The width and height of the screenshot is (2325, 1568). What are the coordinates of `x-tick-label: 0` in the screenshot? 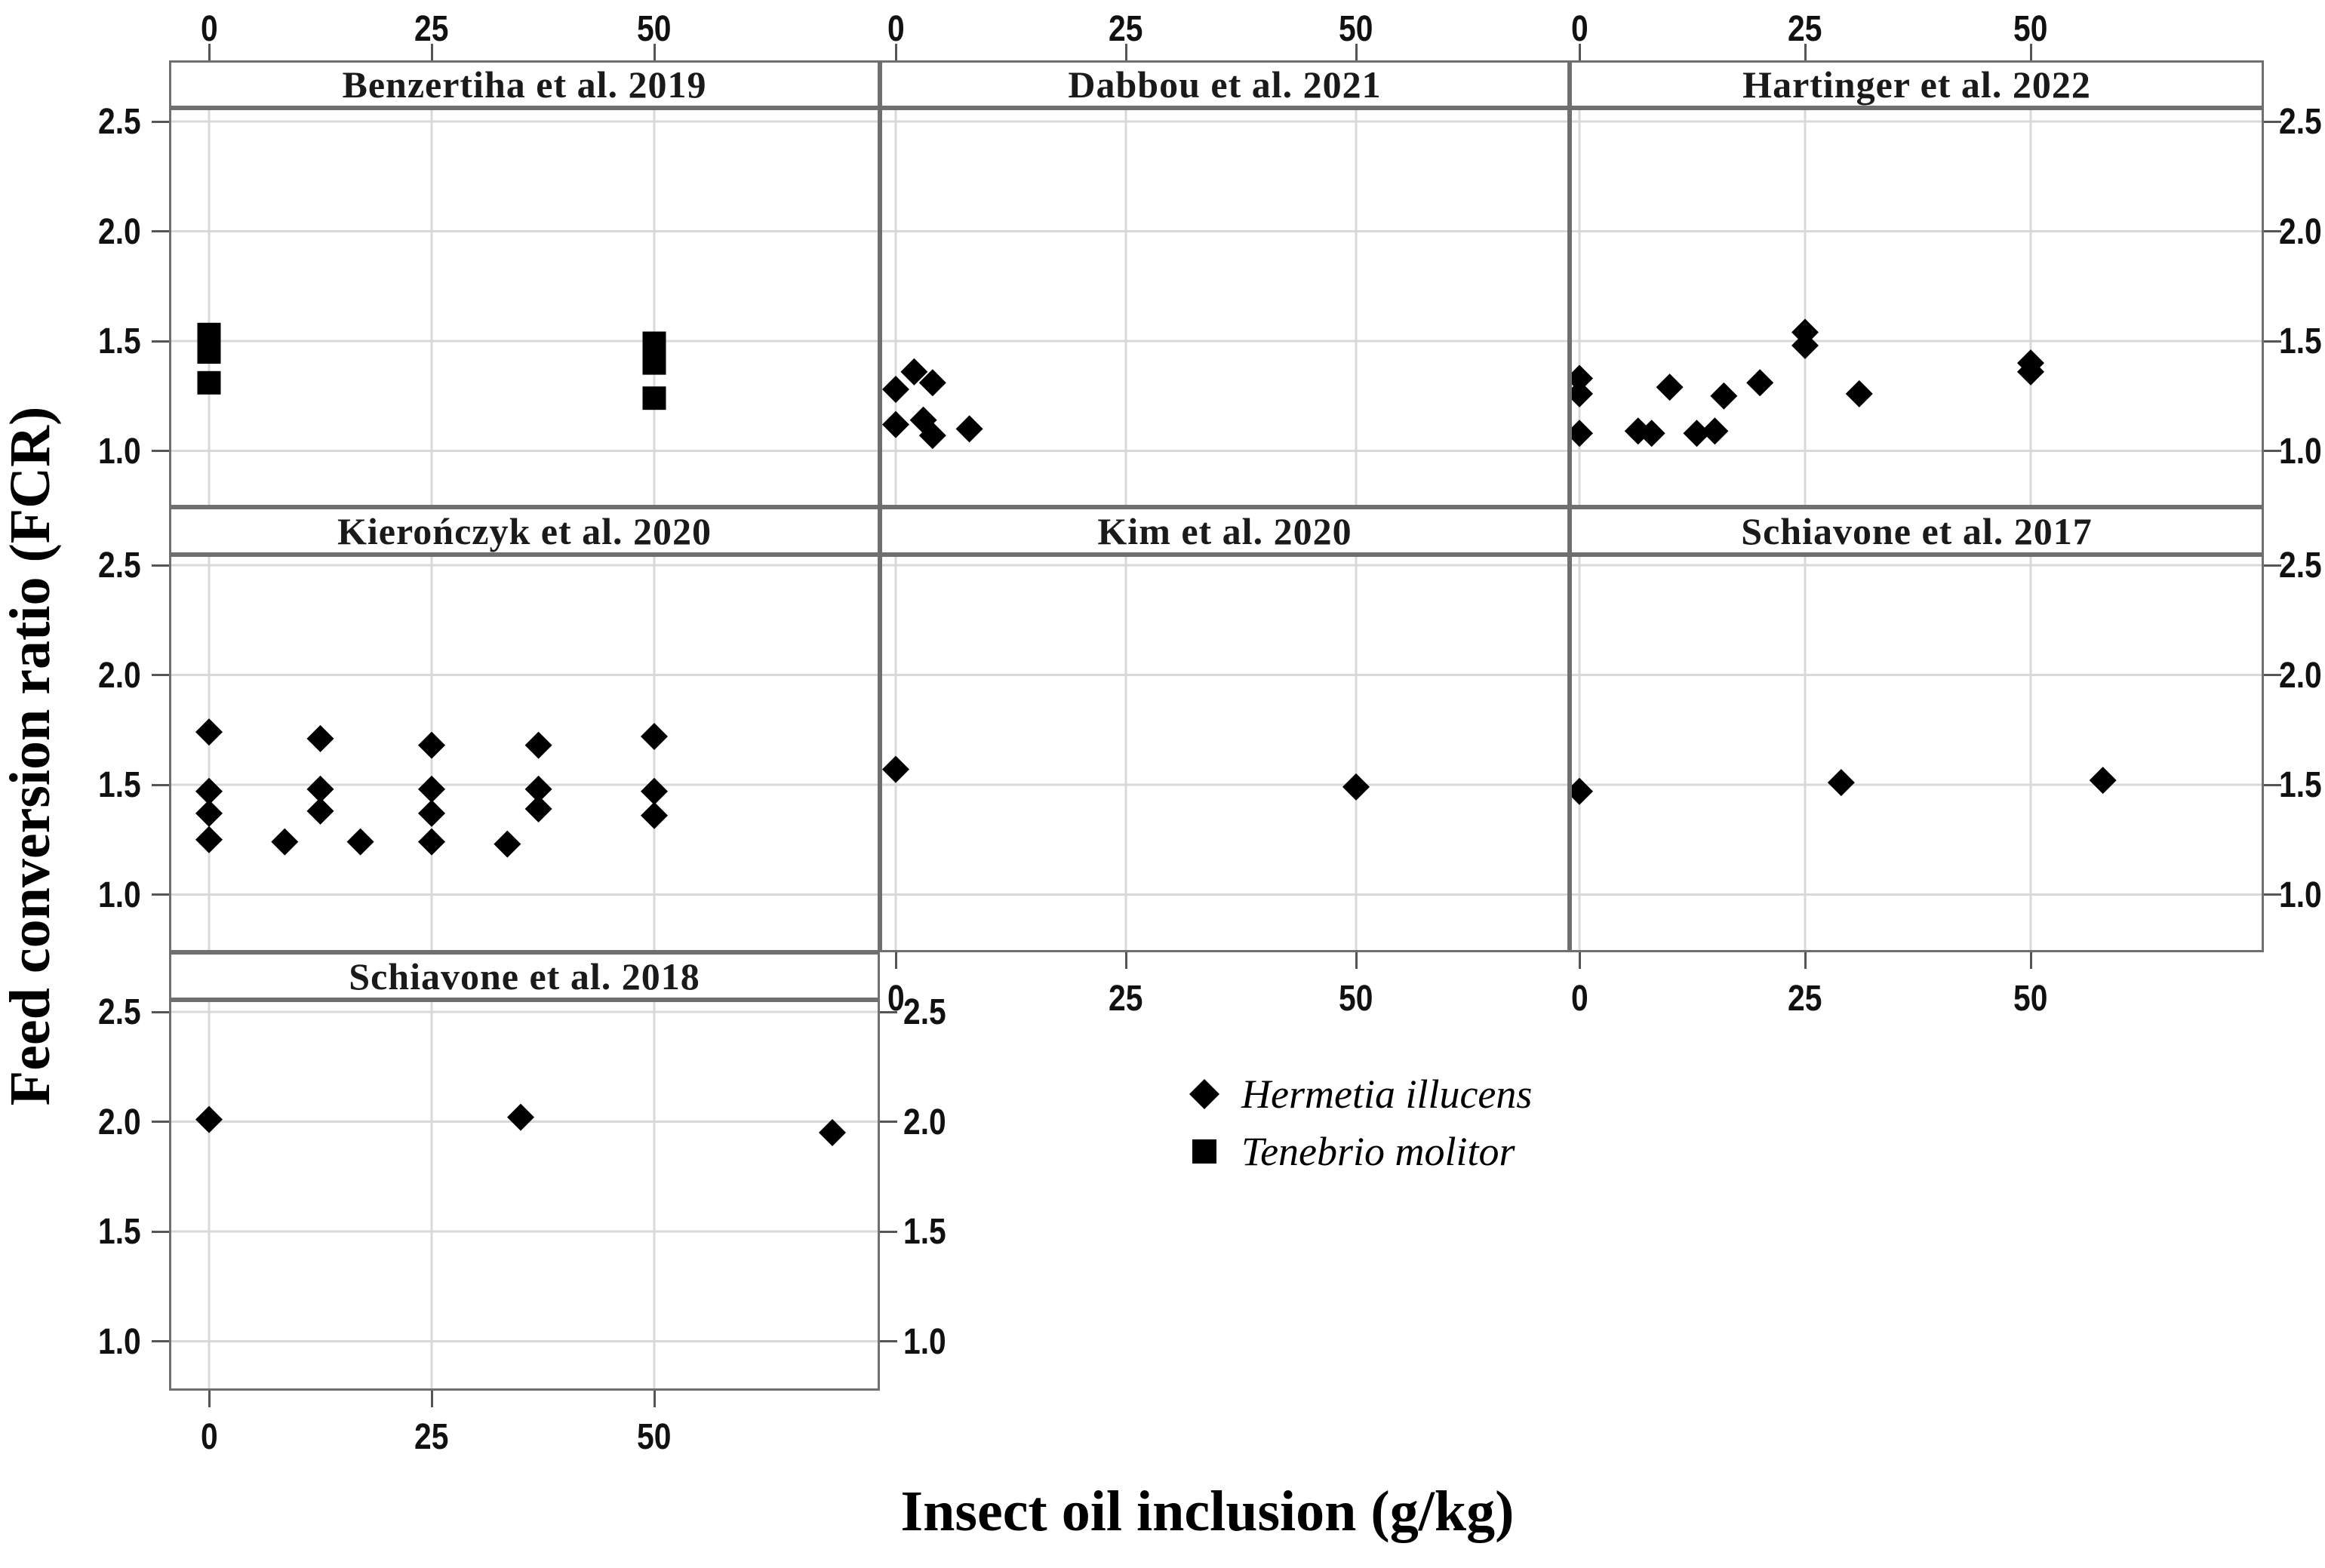 It's located at (1579, 999).